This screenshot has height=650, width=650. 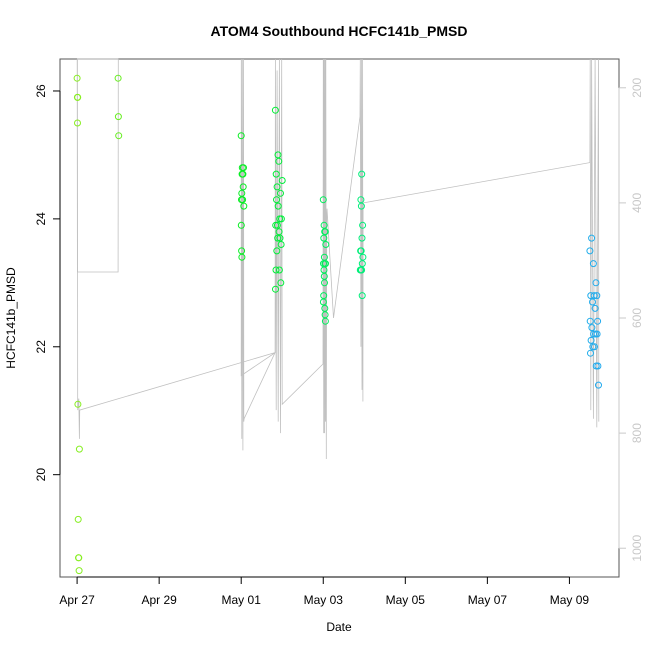 What do you see at coordinates (637, 87) in the screenshot?
I see `y2-tick-label: 200` at bounding box center [637, 87].